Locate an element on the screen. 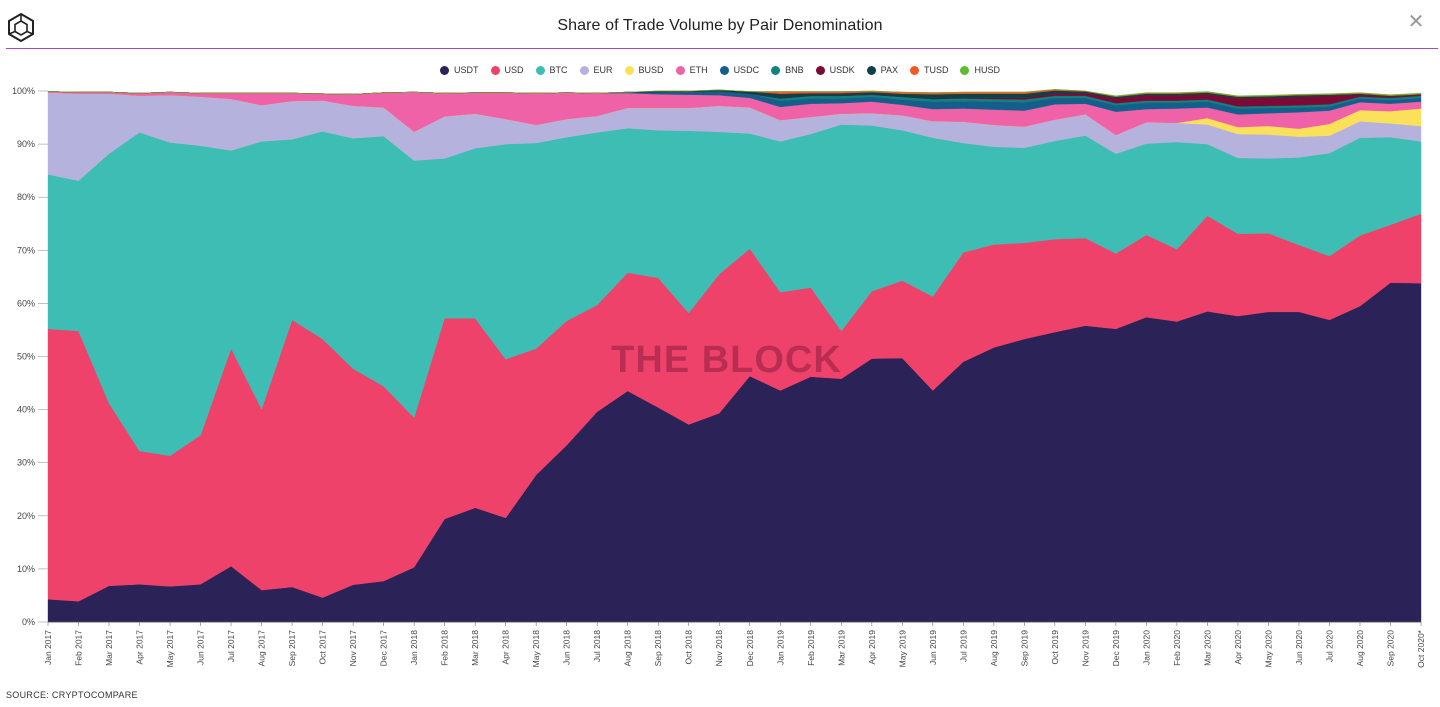  legend-label: USD is located at coordinates (514, 70).